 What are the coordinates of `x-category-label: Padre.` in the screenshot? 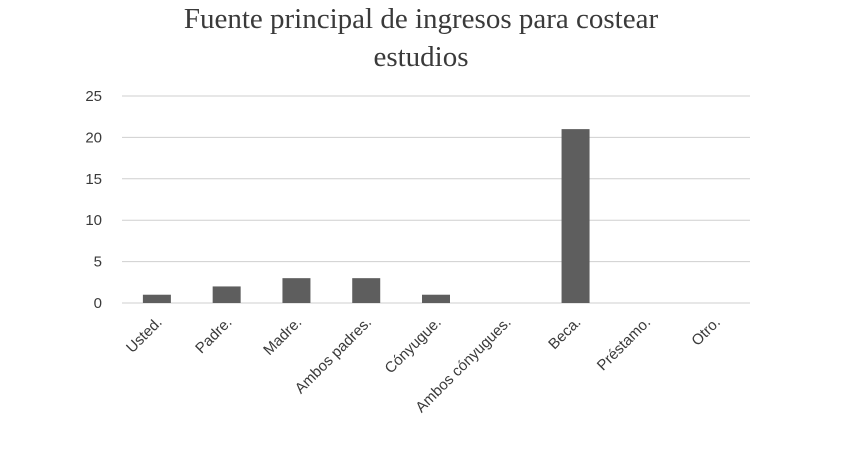 It's located at (213, 335).